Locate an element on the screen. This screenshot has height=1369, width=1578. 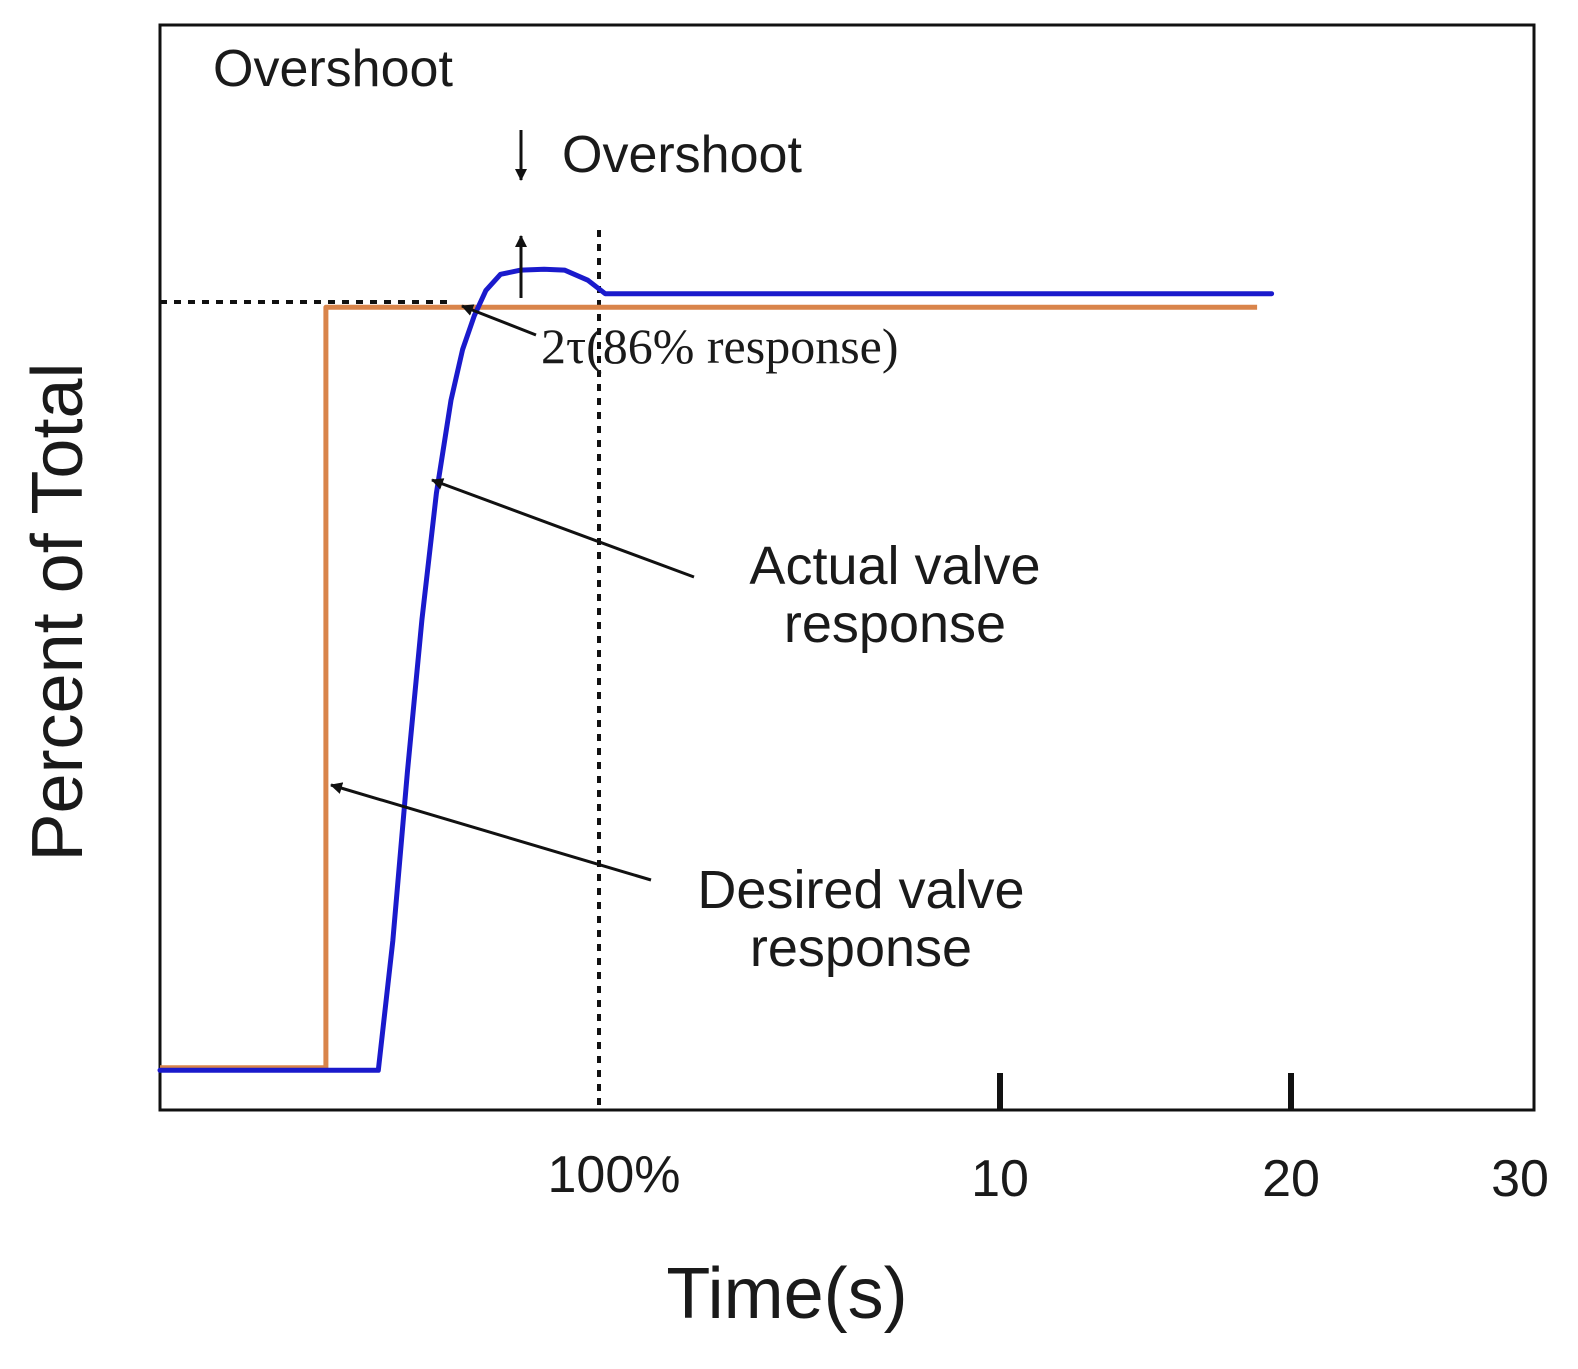
actual-pointer-arrow is located at coordinates (563, 528).